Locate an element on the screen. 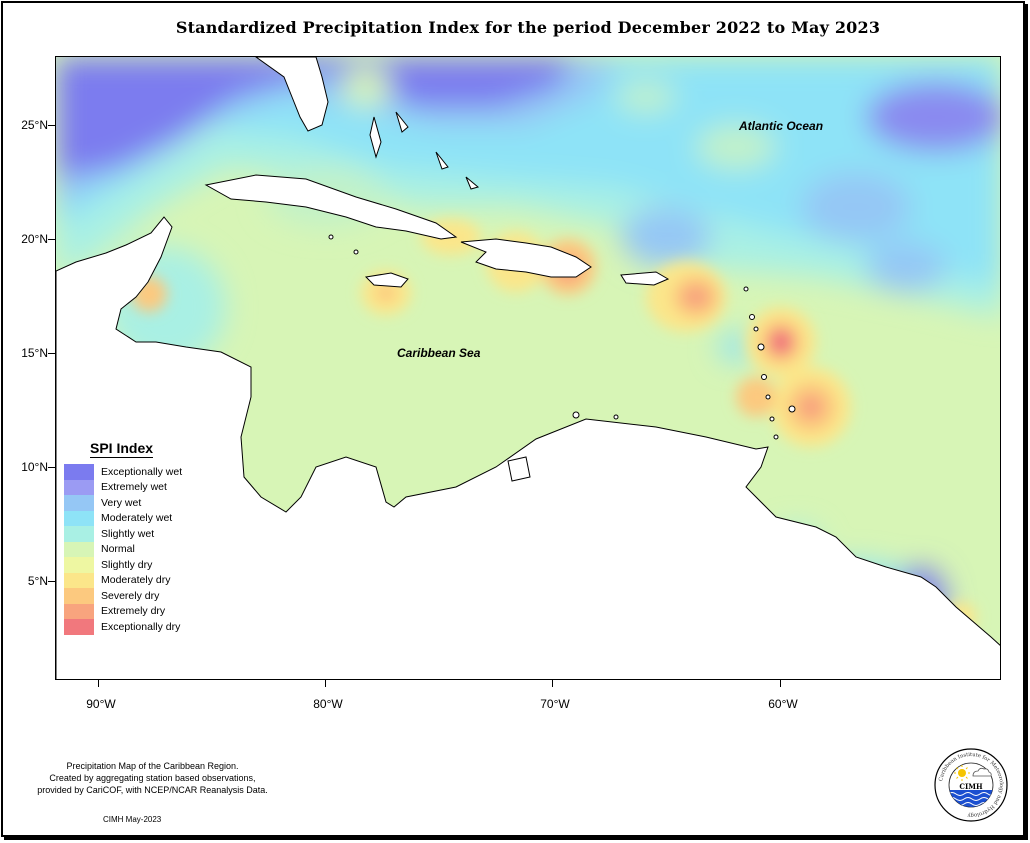  legend-item: Moderately dry is located at coordinates (123, 580).